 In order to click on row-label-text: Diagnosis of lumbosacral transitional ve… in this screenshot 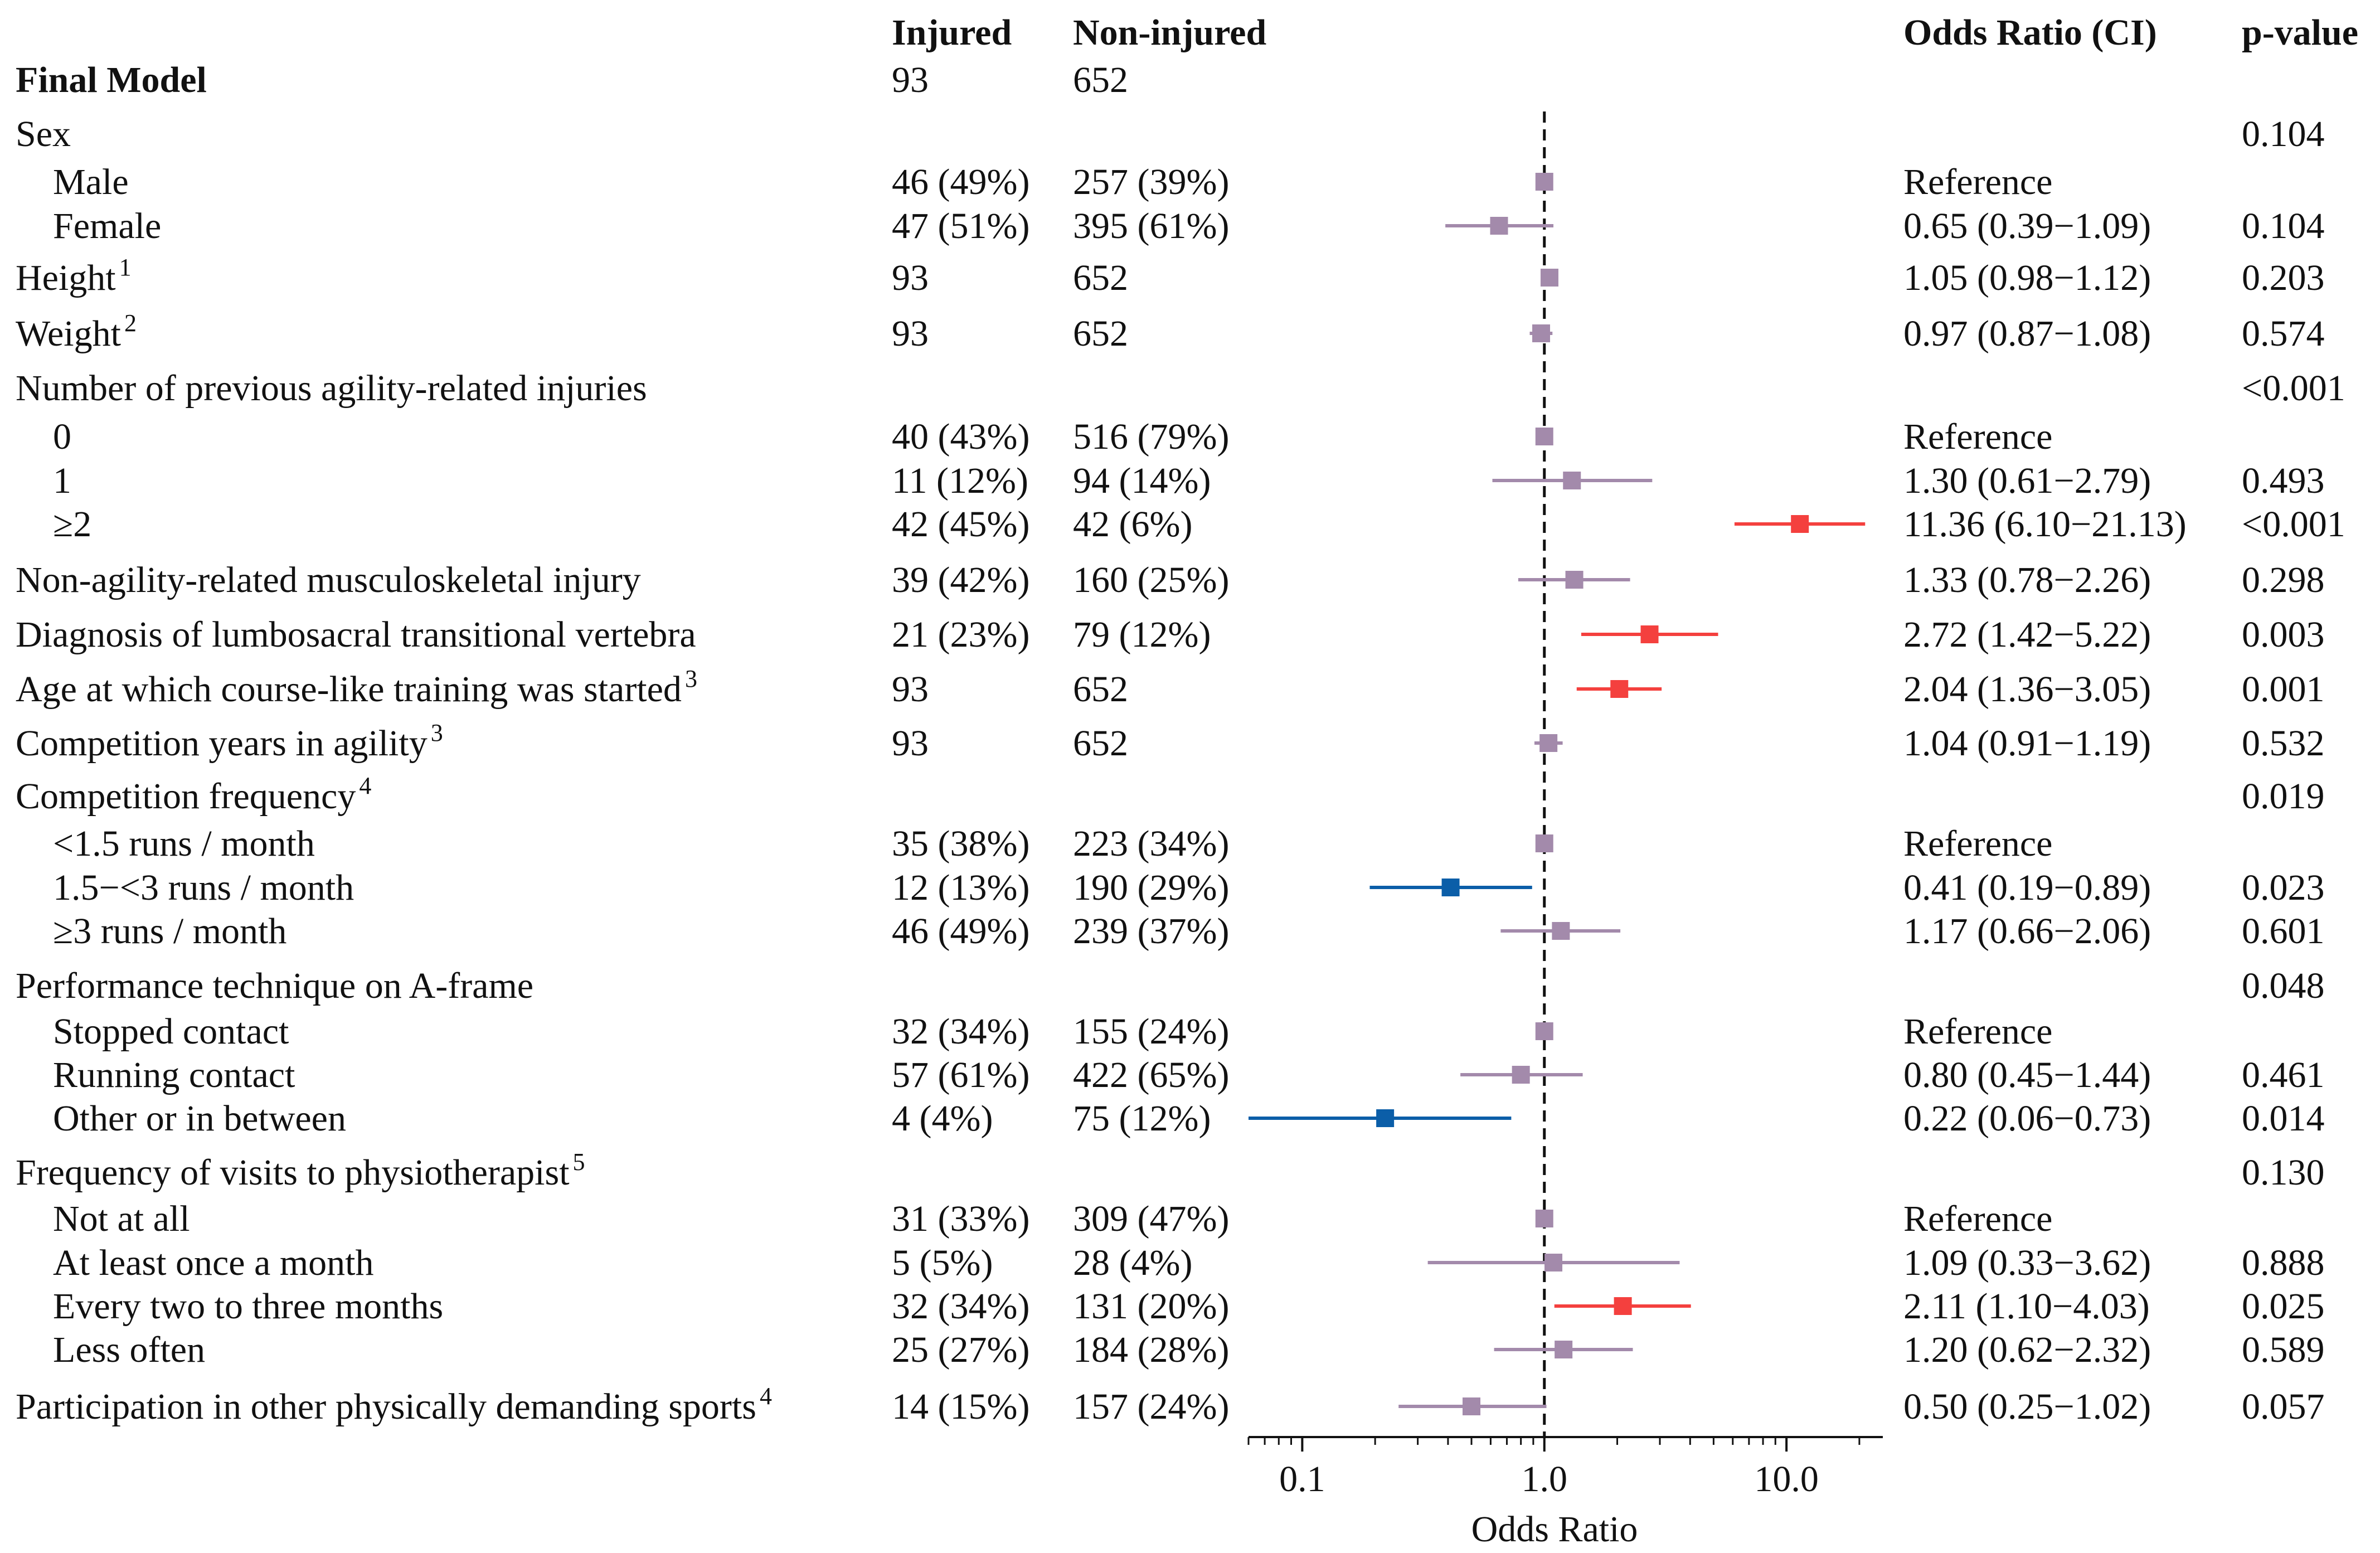, I will do `click(356, 634)`.